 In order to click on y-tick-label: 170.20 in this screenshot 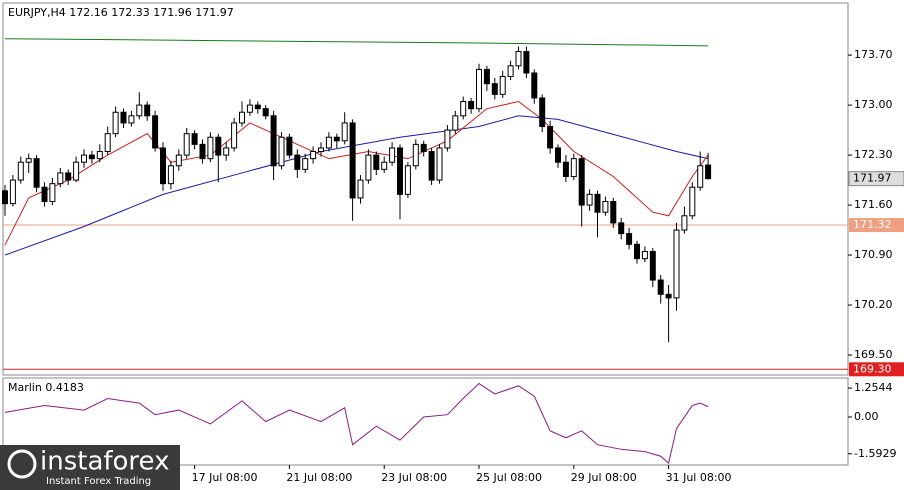, I will do `click(873, 304)`.